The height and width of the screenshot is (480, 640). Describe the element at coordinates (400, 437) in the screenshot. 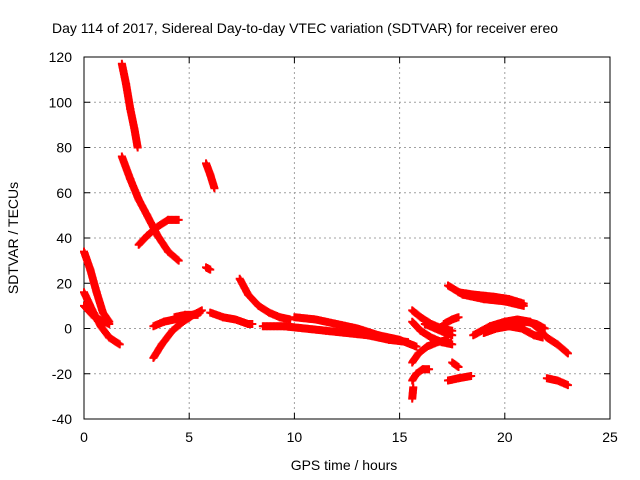

I see `x-tick-label: 15` at that location.